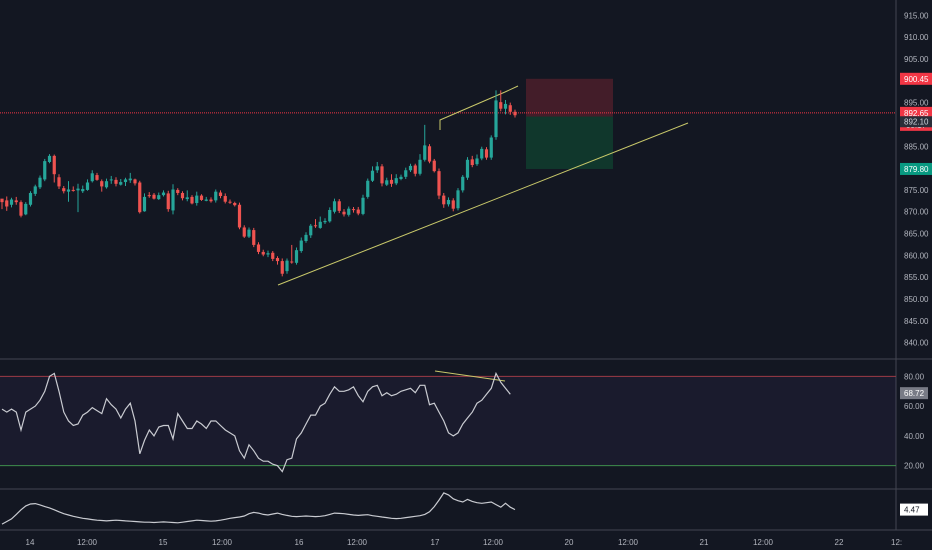 The image size is (932, 550). Describe the element at coordinates (569, 142) in the screenshot. I see `short-position-target-zone` at that location.